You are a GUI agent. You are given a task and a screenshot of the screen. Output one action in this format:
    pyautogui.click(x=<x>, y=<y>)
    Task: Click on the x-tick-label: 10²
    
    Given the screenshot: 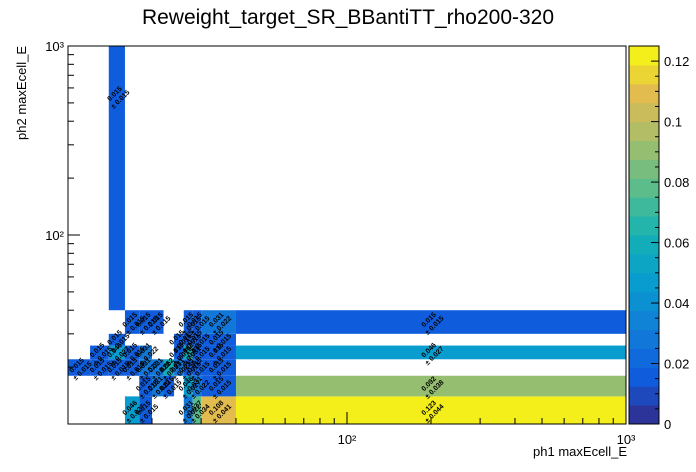 What is the action you would take?
    pyautogui.click(x=347, y=439)
    